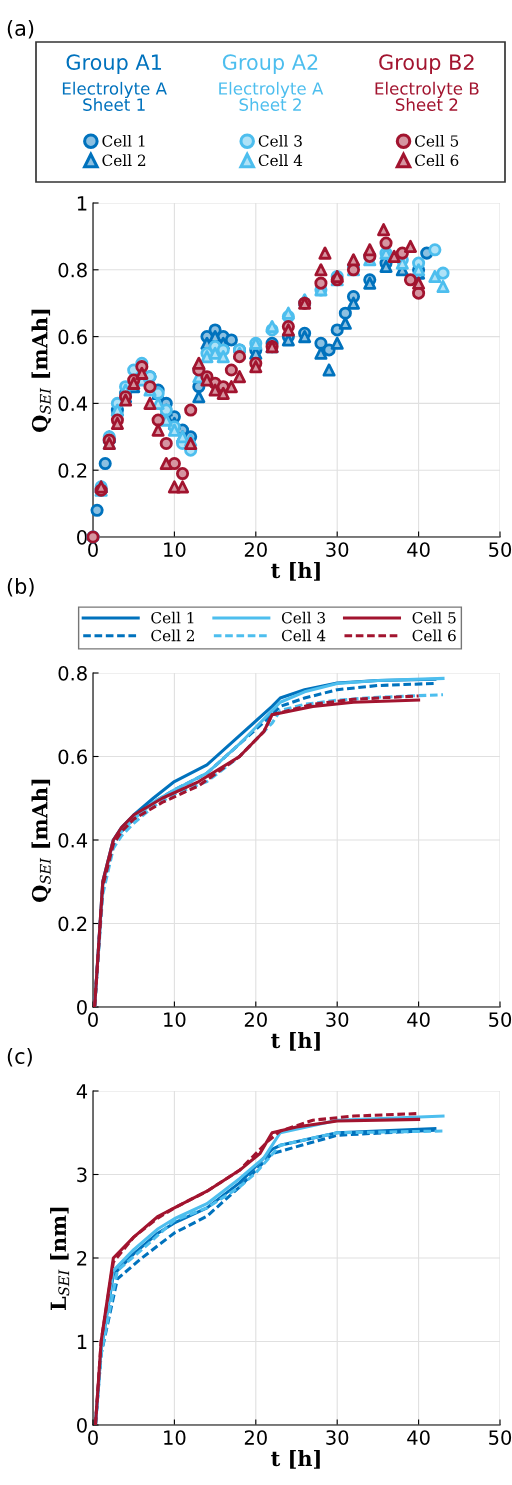  Describe the element at coordinates (19, 1057) in the screenshot. I see `chart-title: (c)` at that location.